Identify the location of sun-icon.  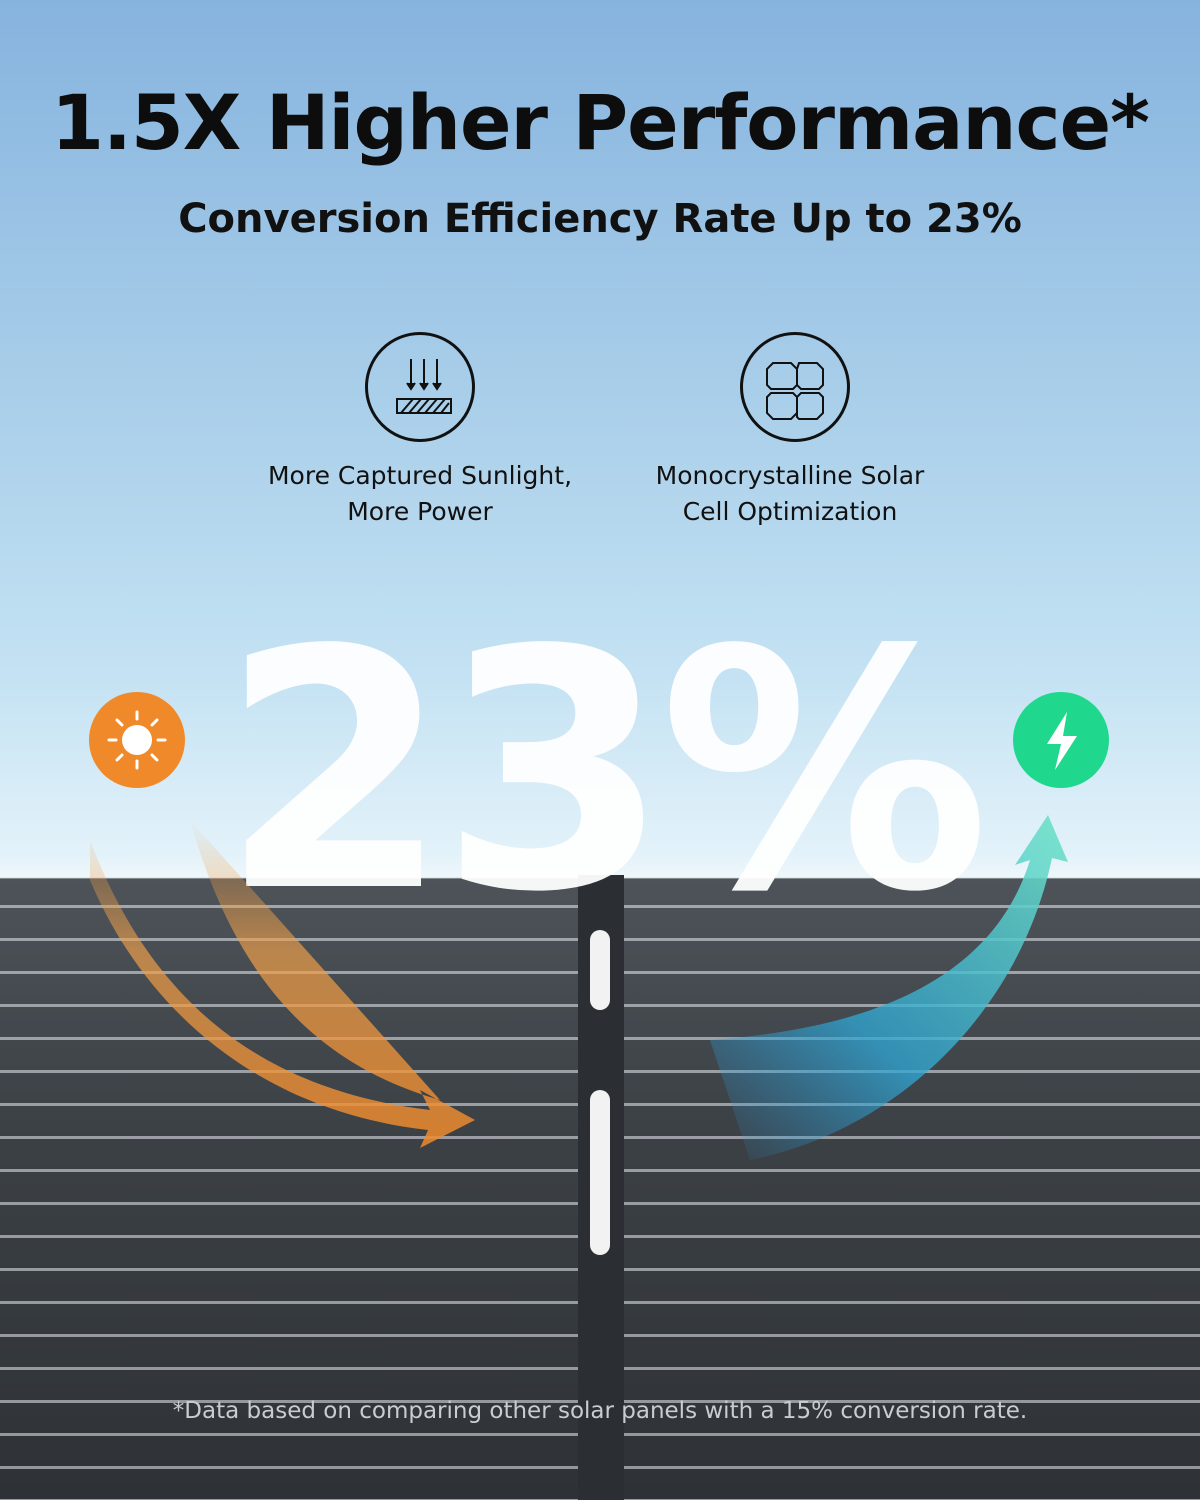
(137, 740).